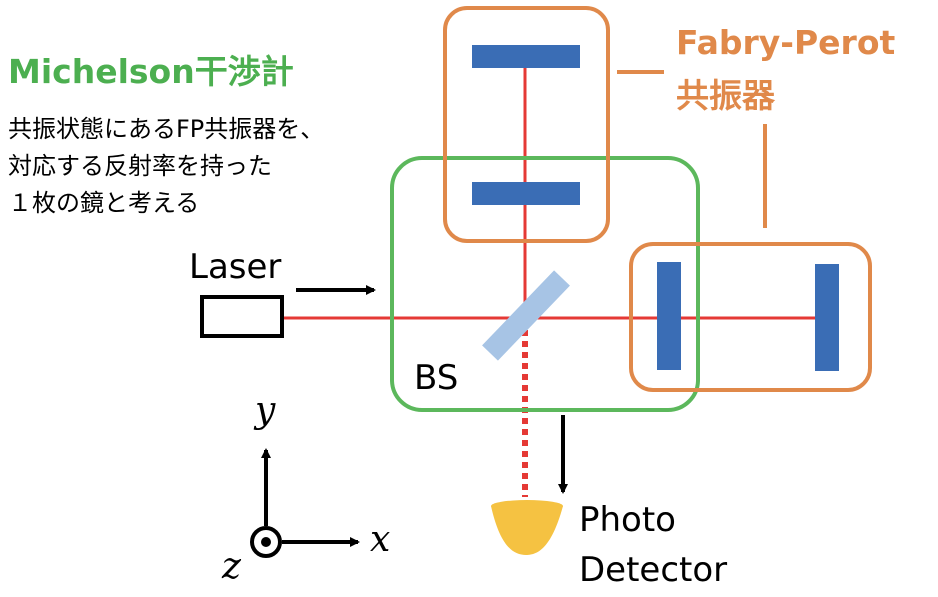  I want to click on photo-detector-face, so click(527, 506).